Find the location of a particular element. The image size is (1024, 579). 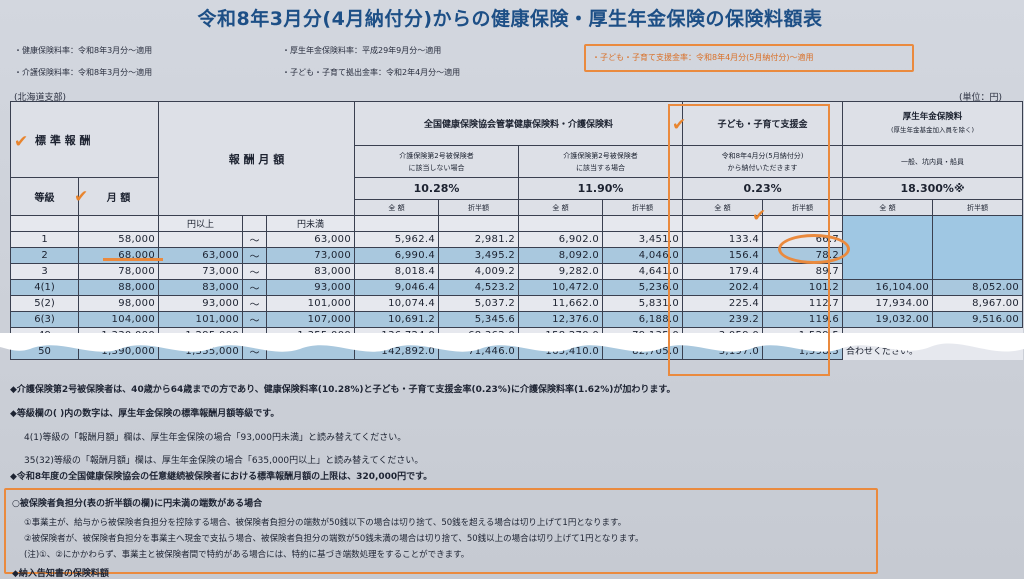

monthly-cell: 68,000 is located at coordinates (118, 255).